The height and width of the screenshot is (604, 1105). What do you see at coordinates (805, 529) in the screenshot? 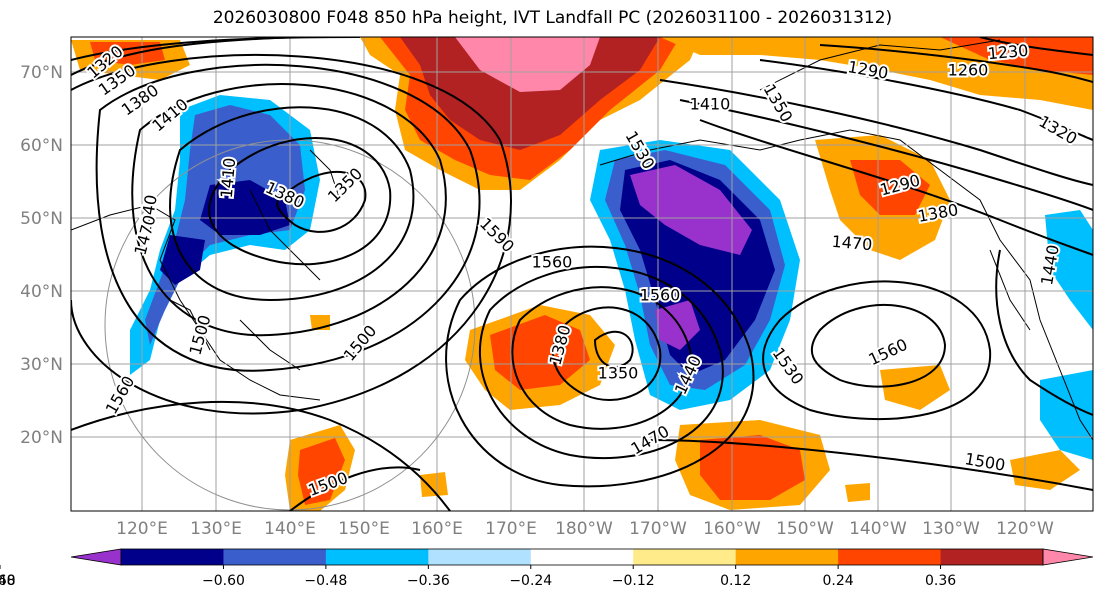
I see `longitude-label: 150°W` at bounding box center [805, 529].